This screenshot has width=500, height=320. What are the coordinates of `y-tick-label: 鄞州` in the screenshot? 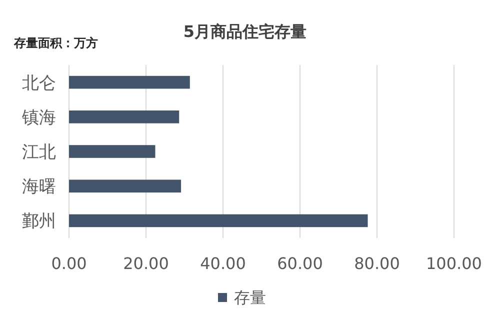 It's located at (39, 222).